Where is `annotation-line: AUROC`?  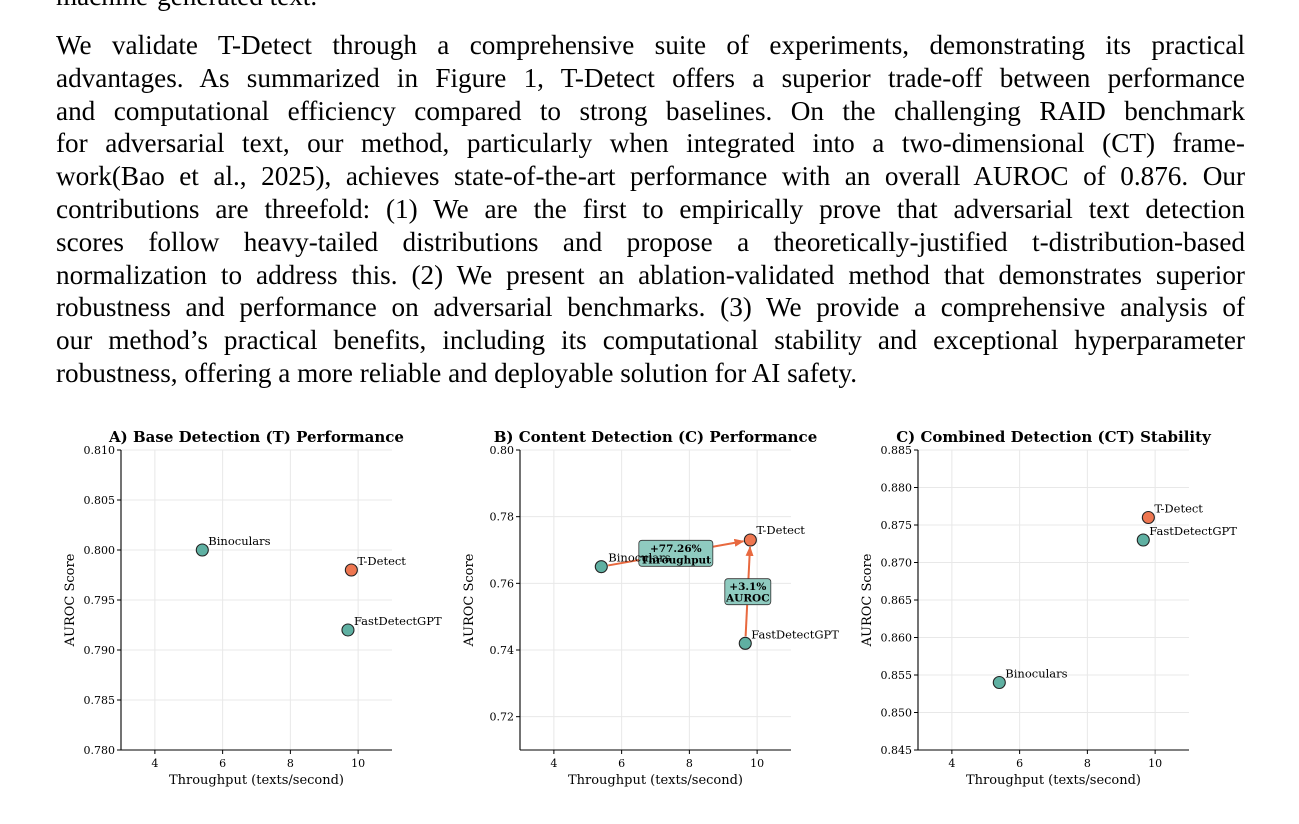 annotation-line: AUROC is located at coordinates (747, 599).